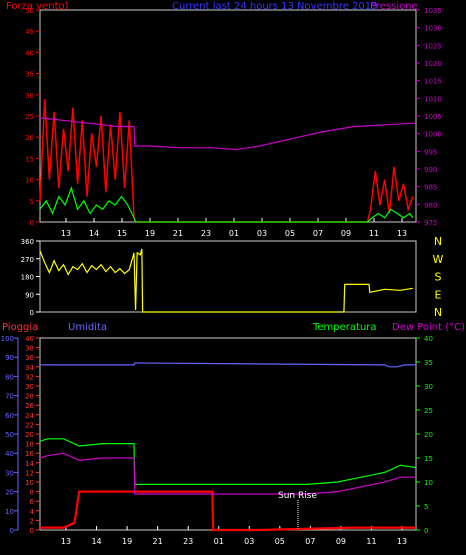 The height and width of the screenshot is (555, 466). What do you see at coordinates (29, 377) in the screenshot?
I see `rain-tick-label: 32` at bounding box center [29, 377].